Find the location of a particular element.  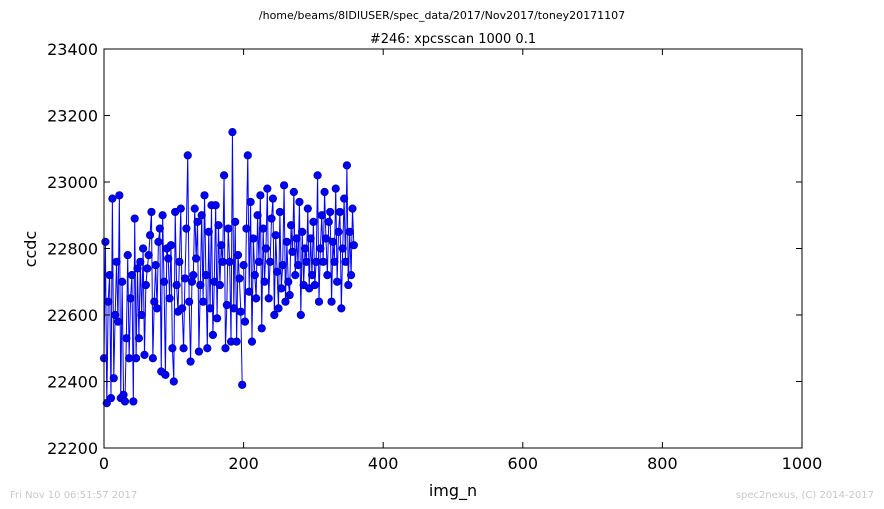

y-tick-label: 23200 is located at coordinates (72, 116).